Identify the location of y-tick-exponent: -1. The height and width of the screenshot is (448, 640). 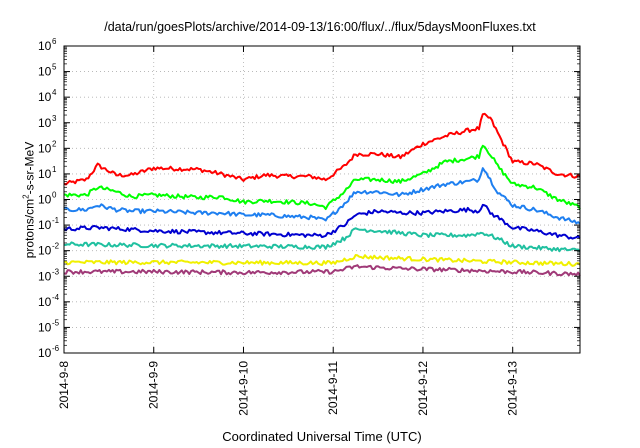
(56, 220).